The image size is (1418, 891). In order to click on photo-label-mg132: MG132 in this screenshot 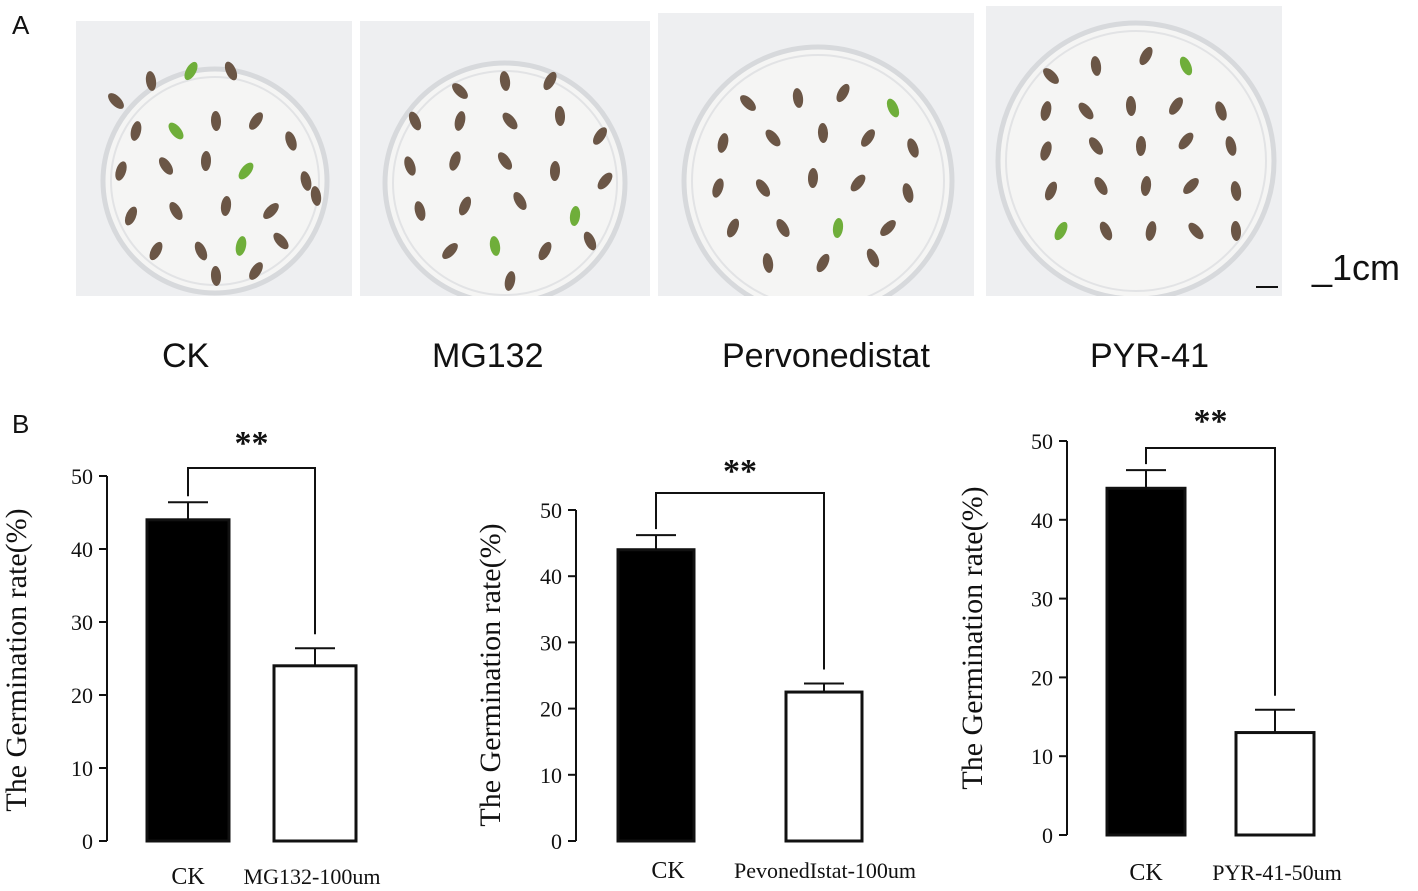, I will do `click(488, 356)`.